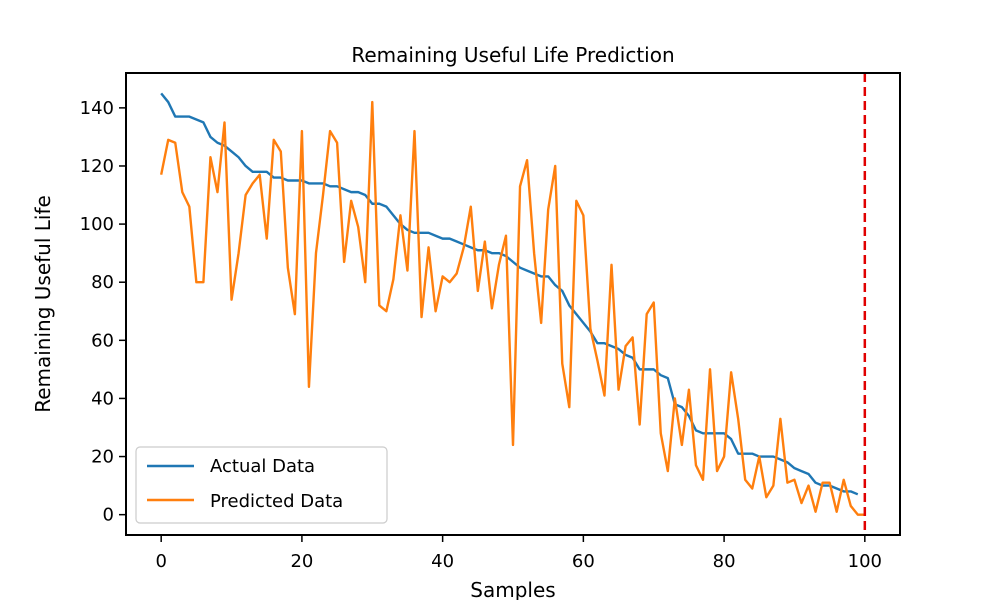 The height and width of the screenshot is (600, 1000). What do you see at coordinates (102, 457) in the screenshot?
I see `y-tick-label: 20` at bounding box center [102, 457].